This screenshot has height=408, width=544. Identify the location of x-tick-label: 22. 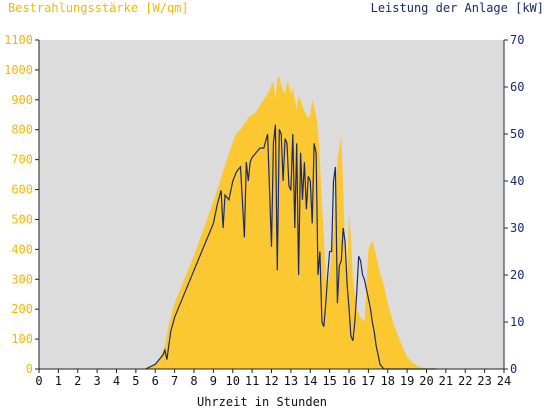
(465, 381).